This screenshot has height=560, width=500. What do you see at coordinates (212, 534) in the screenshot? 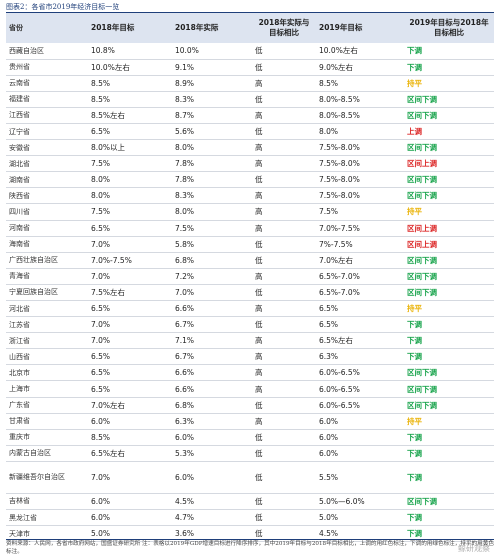
I see `cell-actual-2018: 3.6%` at bounding box center [212, 534].